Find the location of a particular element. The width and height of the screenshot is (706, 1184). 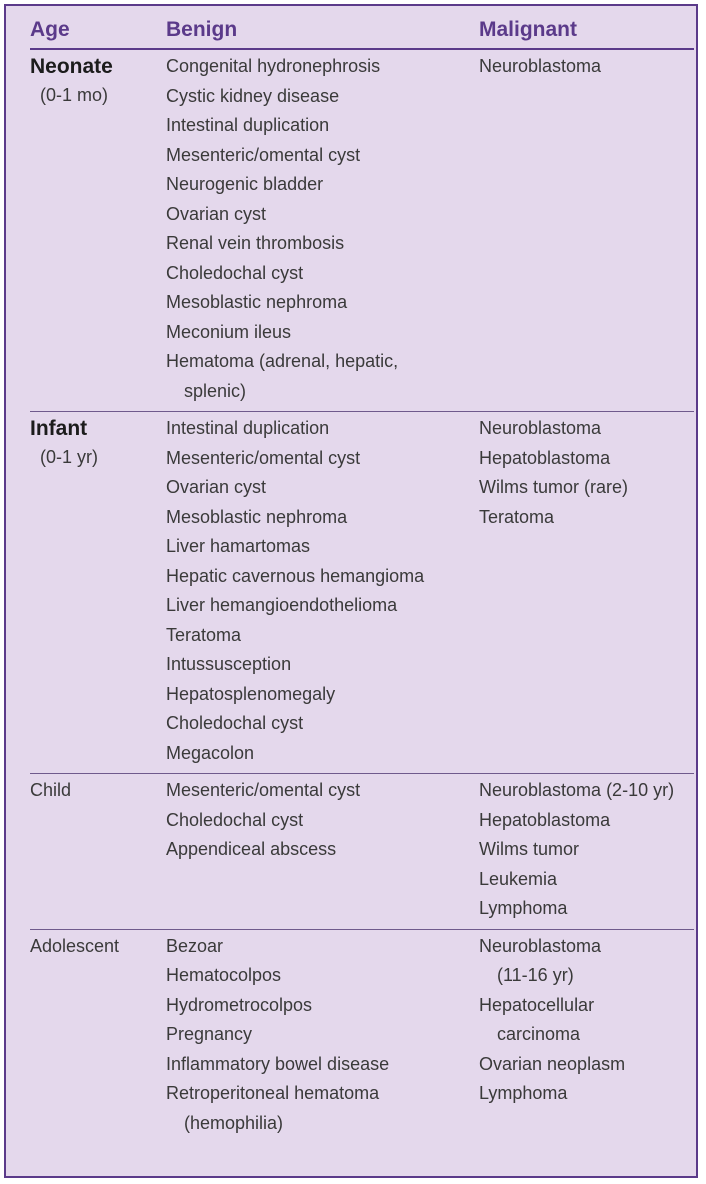

list-item: Intussusception is located at coordinates (229, 664).